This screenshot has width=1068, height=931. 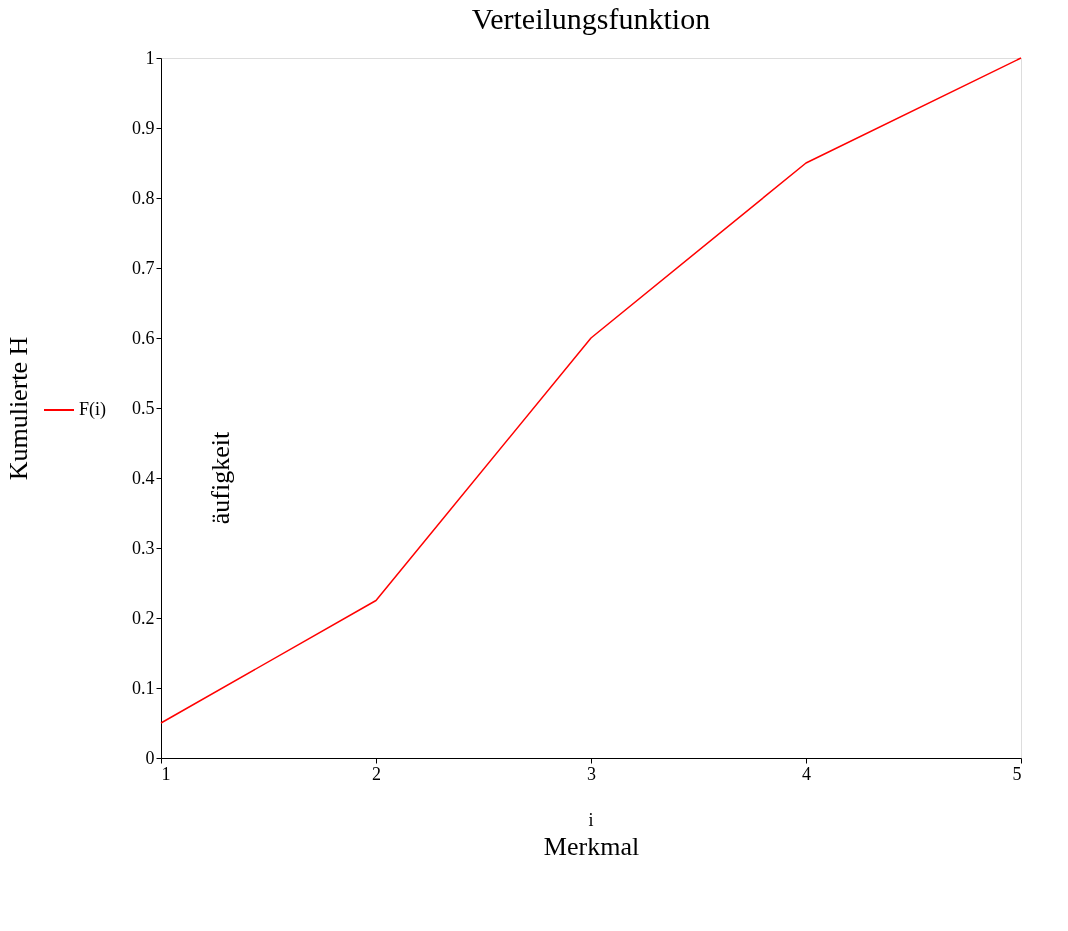 What do you see at coordinates (150, 757) in the screenshot?
I see `y-tick-label: 0` at bounding box center [150, 757].